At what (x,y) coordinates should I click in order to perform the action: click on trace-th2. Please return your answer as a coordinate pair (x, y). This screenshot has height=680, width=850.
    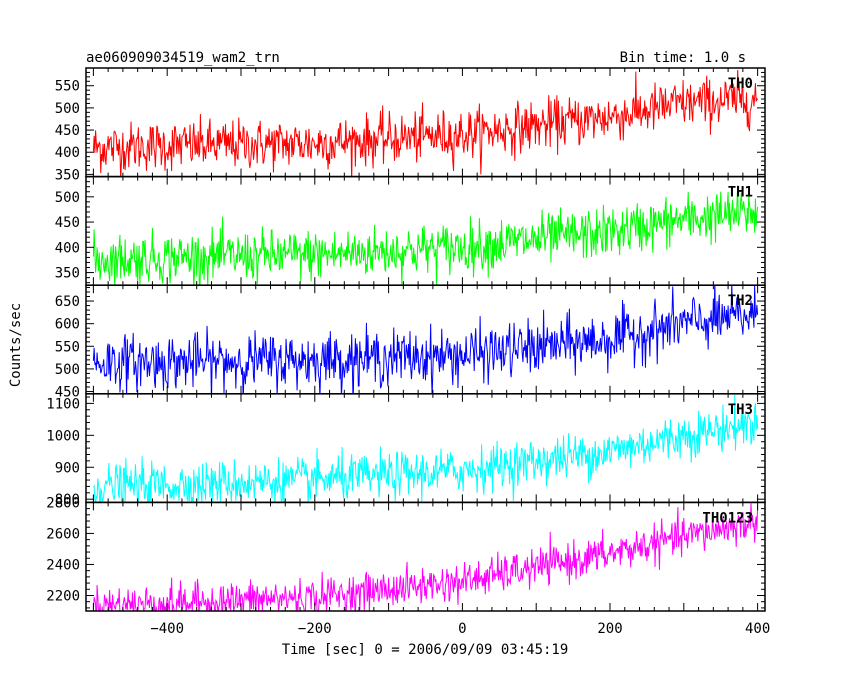
    Looking at the image, I should click on (425, 339).